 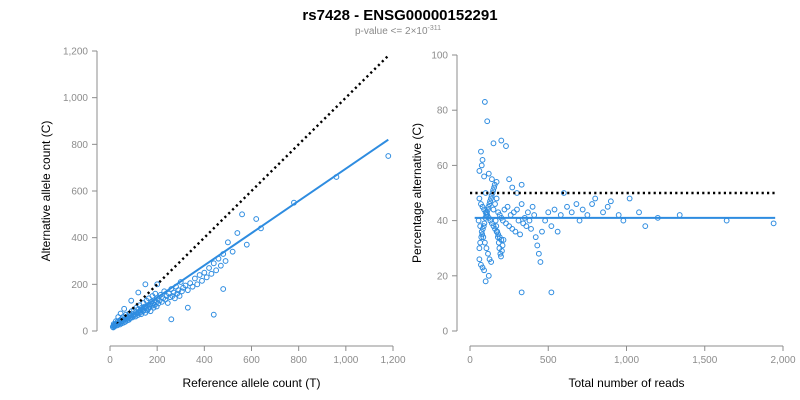 What do you see at coordinates (443, 276) in the screenshot?
I see `y-tick-label: 20` at bounding box center [443, 276].